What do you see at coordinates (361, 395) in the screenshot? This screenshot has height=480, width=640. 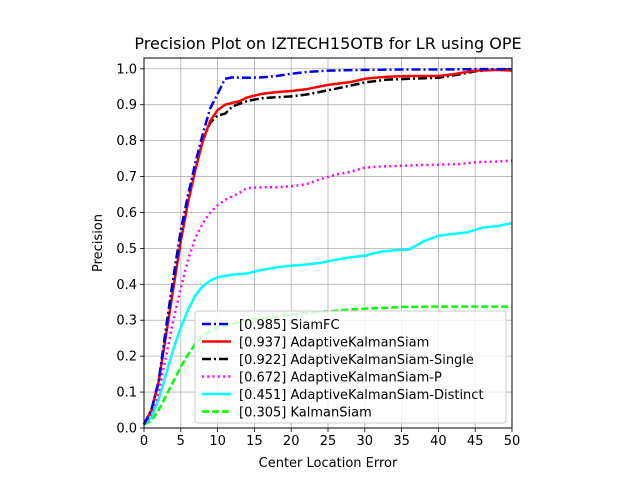 I see `legend-label-adaptivekalmansiam-distinct: [0.451] AdaptiveKalmanSiam-Distinct` at bounding box center [361, 395].